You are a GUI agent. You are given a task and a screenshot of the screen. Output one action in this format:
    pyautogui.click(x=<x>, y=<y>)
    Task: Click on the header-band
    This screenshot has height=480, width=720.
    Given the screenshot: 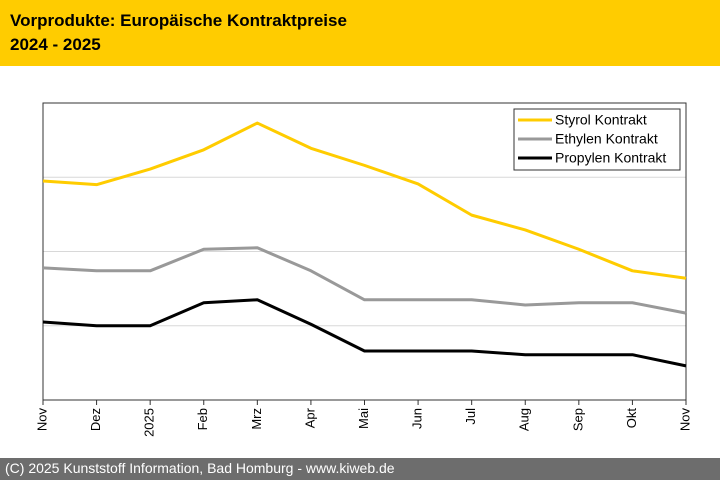 What is the action you would take?
    pyautogui.click(x=360, y=33)
    